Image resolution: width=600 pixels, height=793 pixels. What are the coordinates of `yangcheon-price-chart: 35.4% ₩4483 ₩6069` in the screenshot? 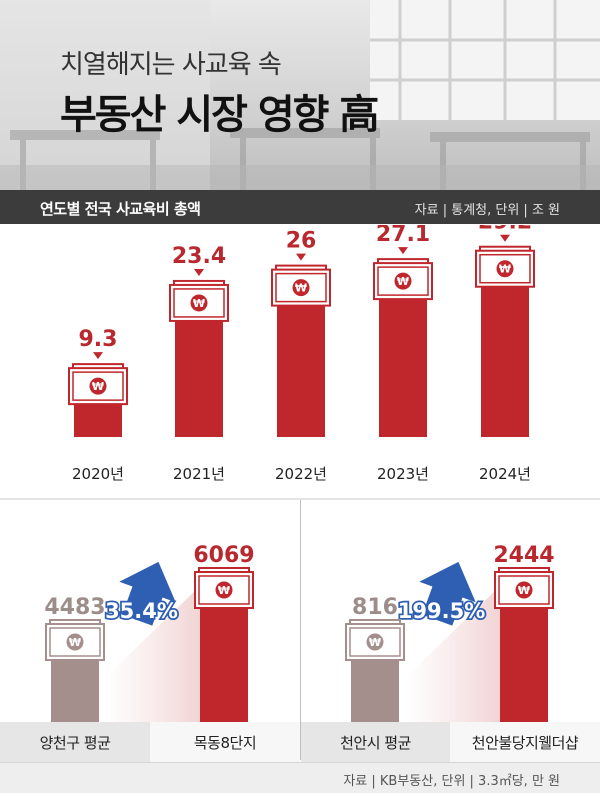 It's located at (149, 632).